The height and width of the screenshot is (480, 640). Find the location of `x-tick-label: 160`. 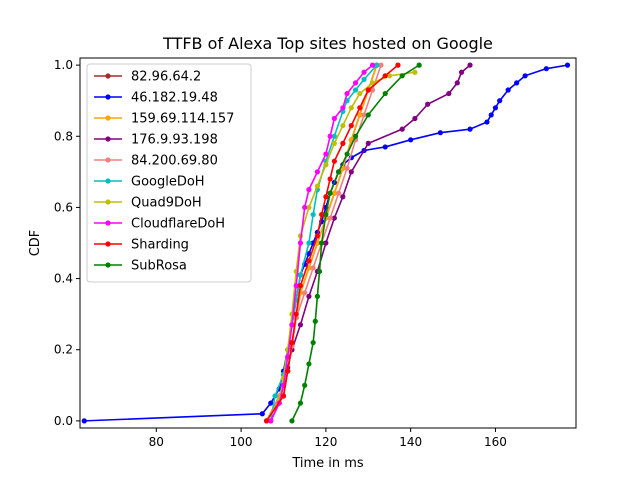

x-tick-label: 160 is located at coordinates (495, 442).